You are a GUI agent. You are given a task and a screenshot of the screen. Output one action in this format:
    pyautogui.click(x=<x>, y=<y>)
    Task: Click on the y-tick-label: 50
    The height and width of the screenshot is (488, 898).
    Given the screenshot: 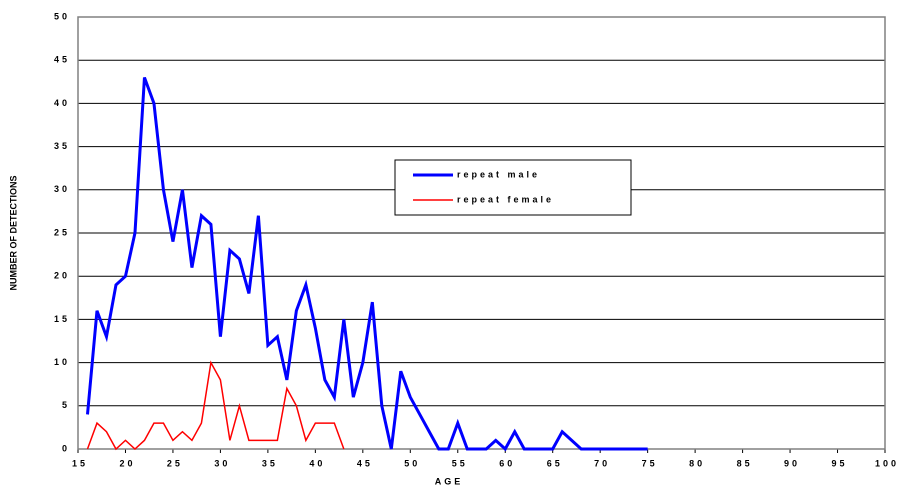 What is the action you would take?
    pyautogui.click(x=62, y=16)
    